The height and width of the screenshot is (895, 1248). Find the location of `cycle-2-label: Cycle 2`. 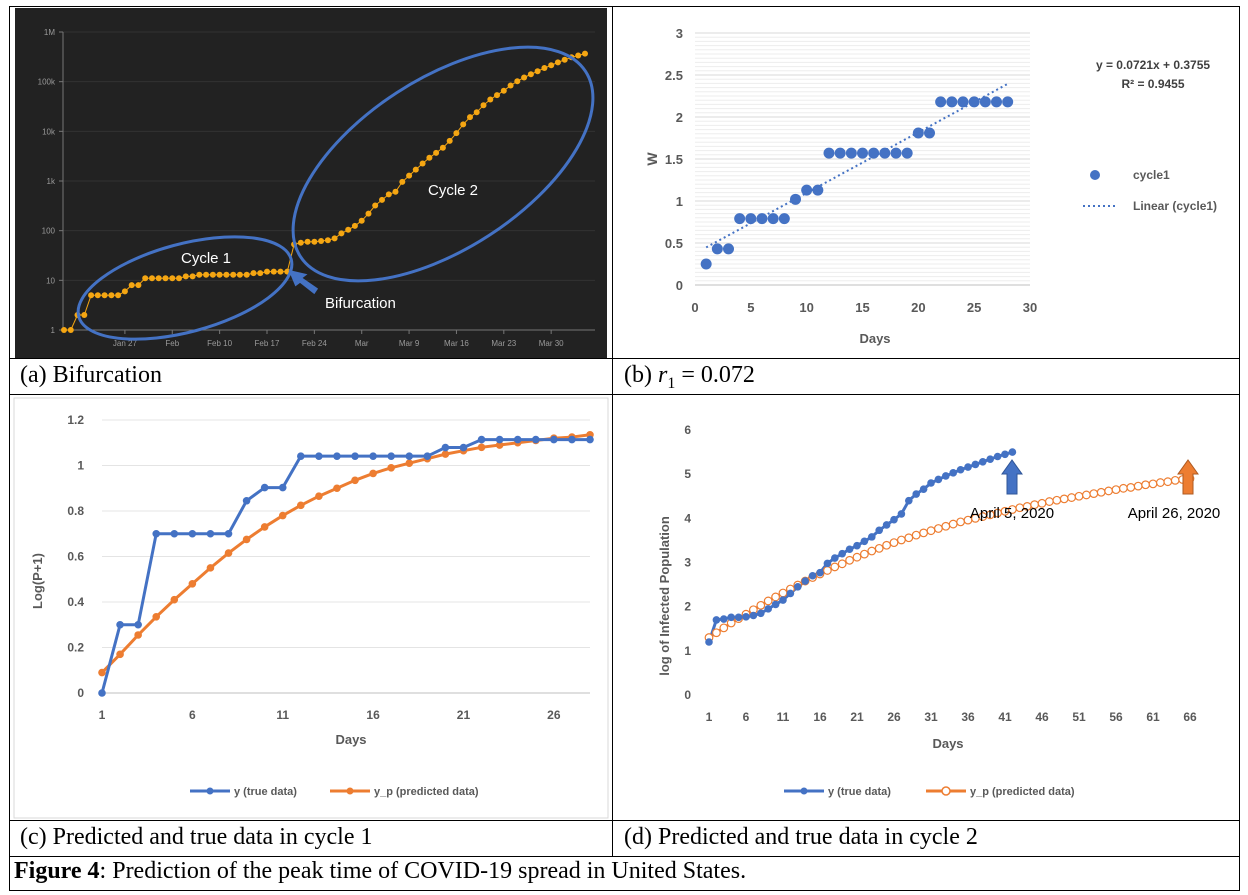

cycle-2-label: Cycle 2 is located at coordinates (453, 190).